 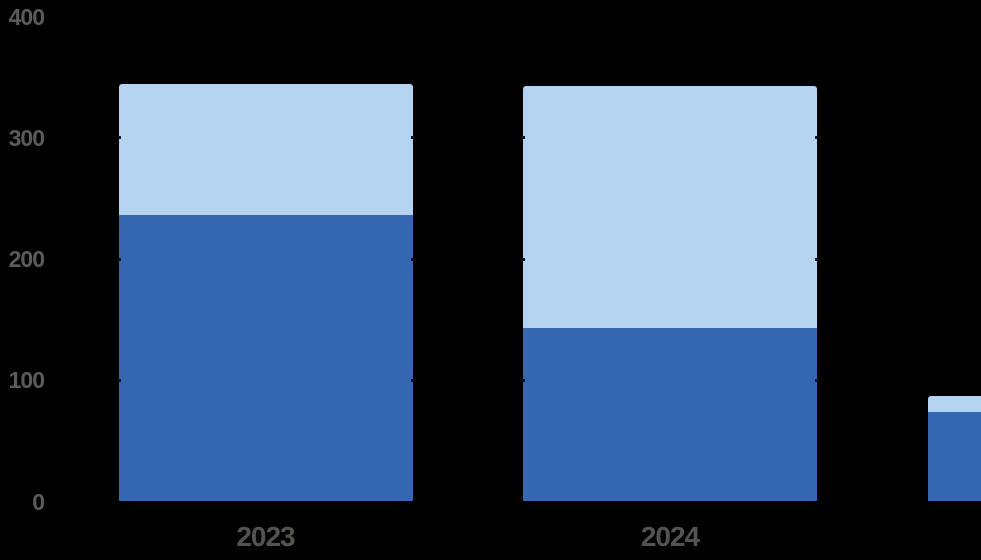 I want to click on y-tick-label-0: 0, so click(x=38, y=501).